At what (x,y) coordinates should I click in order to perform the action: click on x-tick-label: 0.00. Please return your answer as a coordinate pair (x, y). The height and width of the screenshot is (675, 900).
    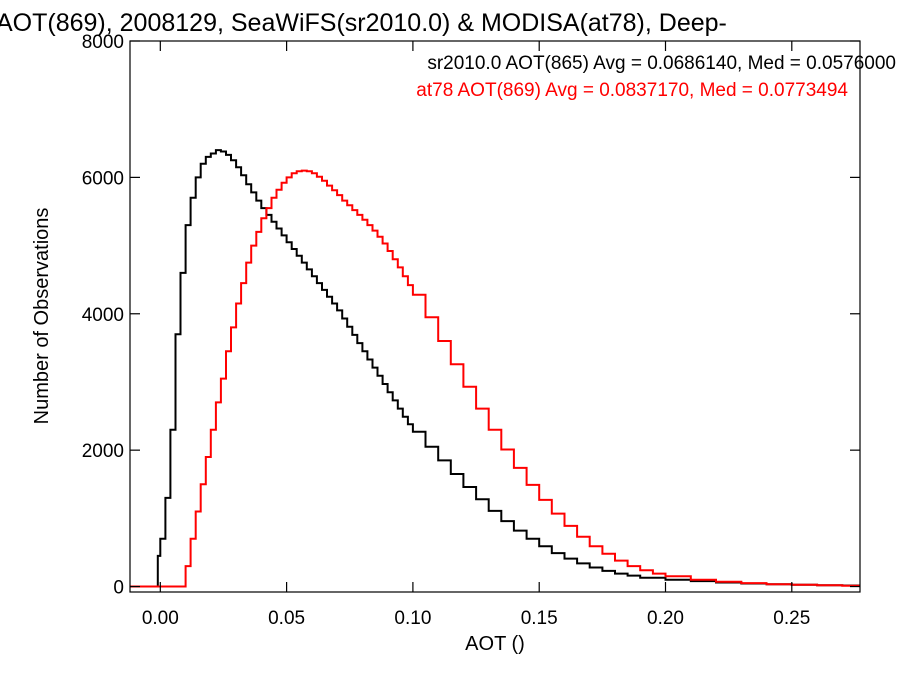
    Looking at the image, I should click on (160, 618).